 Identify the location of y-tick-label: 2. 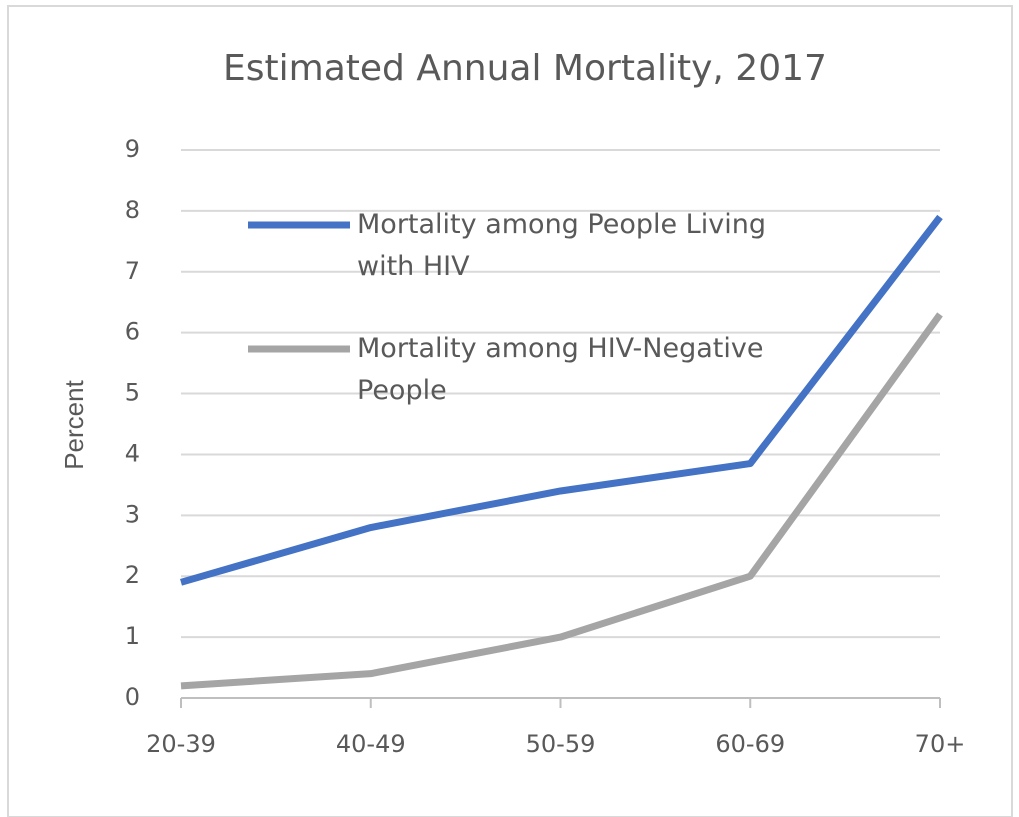
(132, 575).